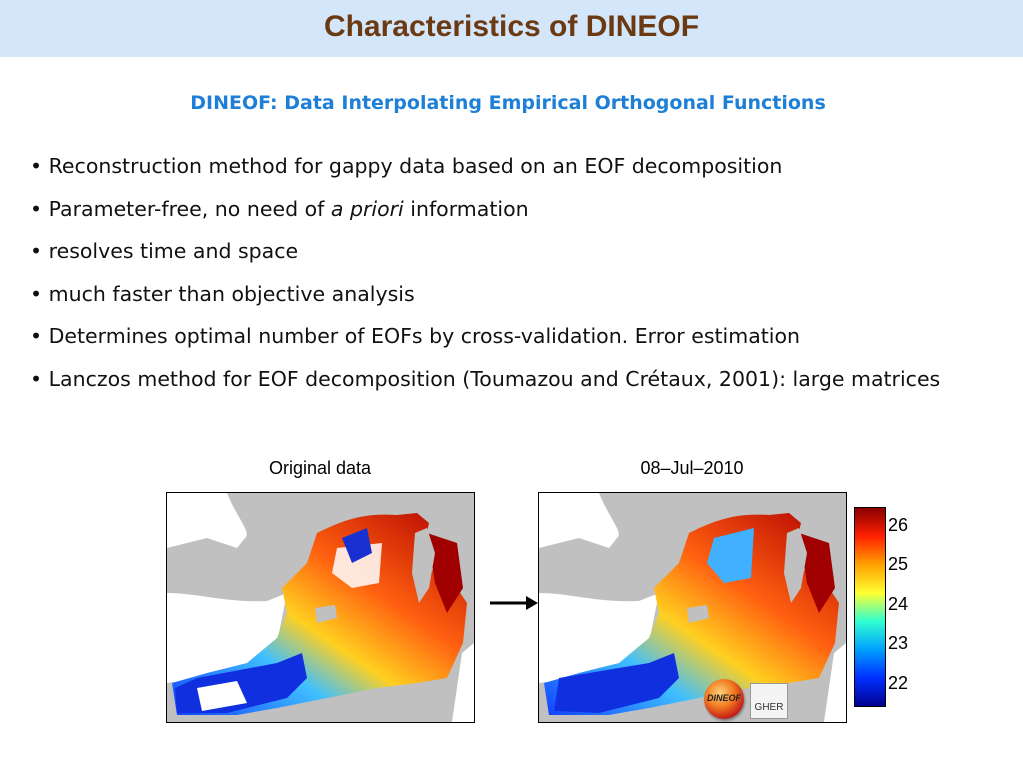 The image size is (1023, 767). I want to click on page-title: Characteristics of DINEOF, so click(511, 26).